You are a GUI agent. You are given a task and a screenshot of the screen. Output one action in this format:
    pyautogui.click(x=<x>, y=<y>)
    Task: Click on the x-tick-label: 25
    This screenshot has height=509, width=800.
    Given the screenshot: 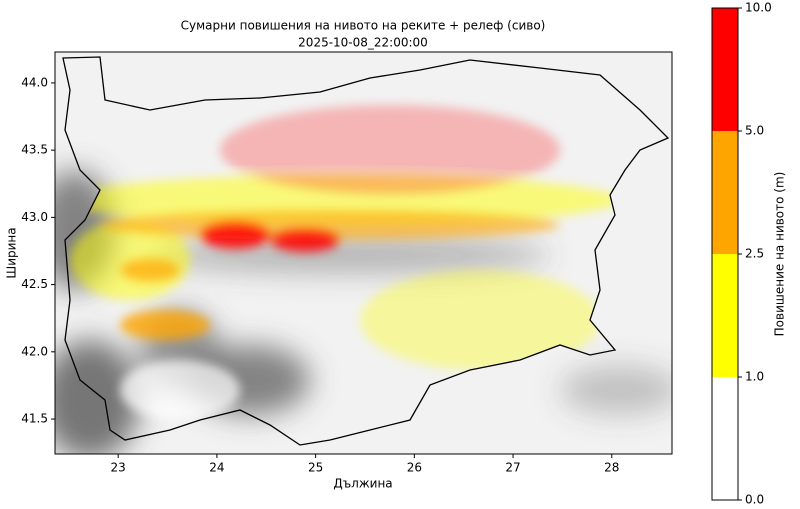 What is the action you would take?
    pyautogui.click(x=315, y=468)
    